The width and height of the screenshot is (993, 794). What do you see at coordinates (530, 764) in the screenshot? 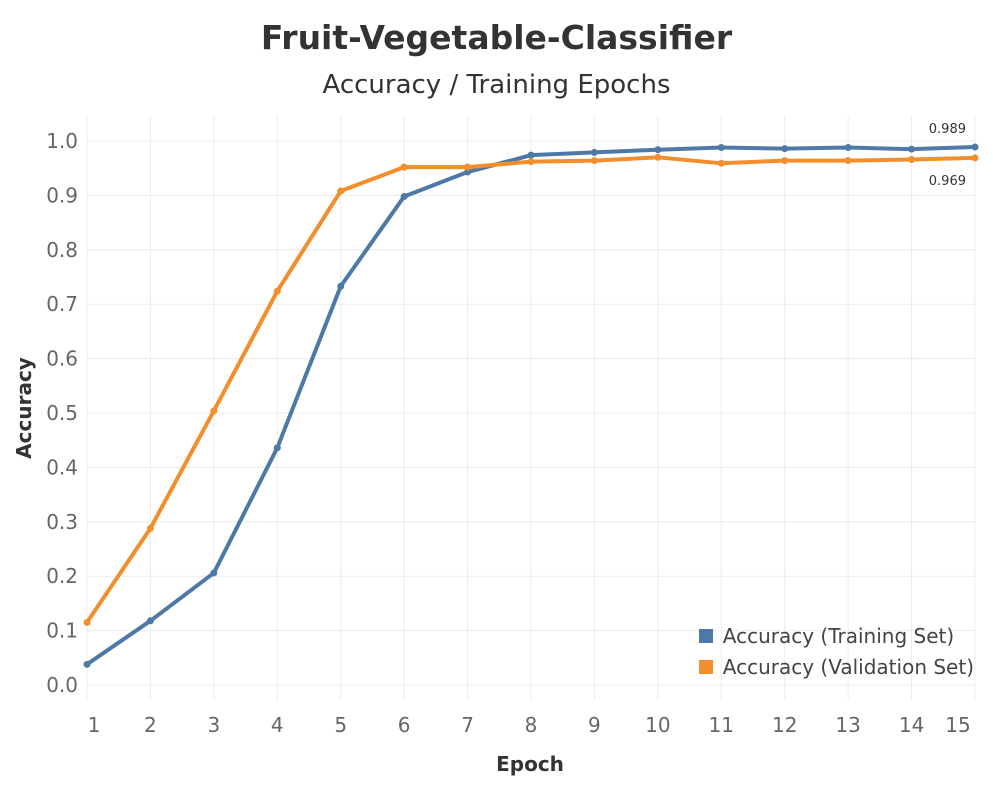
I see `x-axis-label: Epoch` at bounding box center [530, 764].